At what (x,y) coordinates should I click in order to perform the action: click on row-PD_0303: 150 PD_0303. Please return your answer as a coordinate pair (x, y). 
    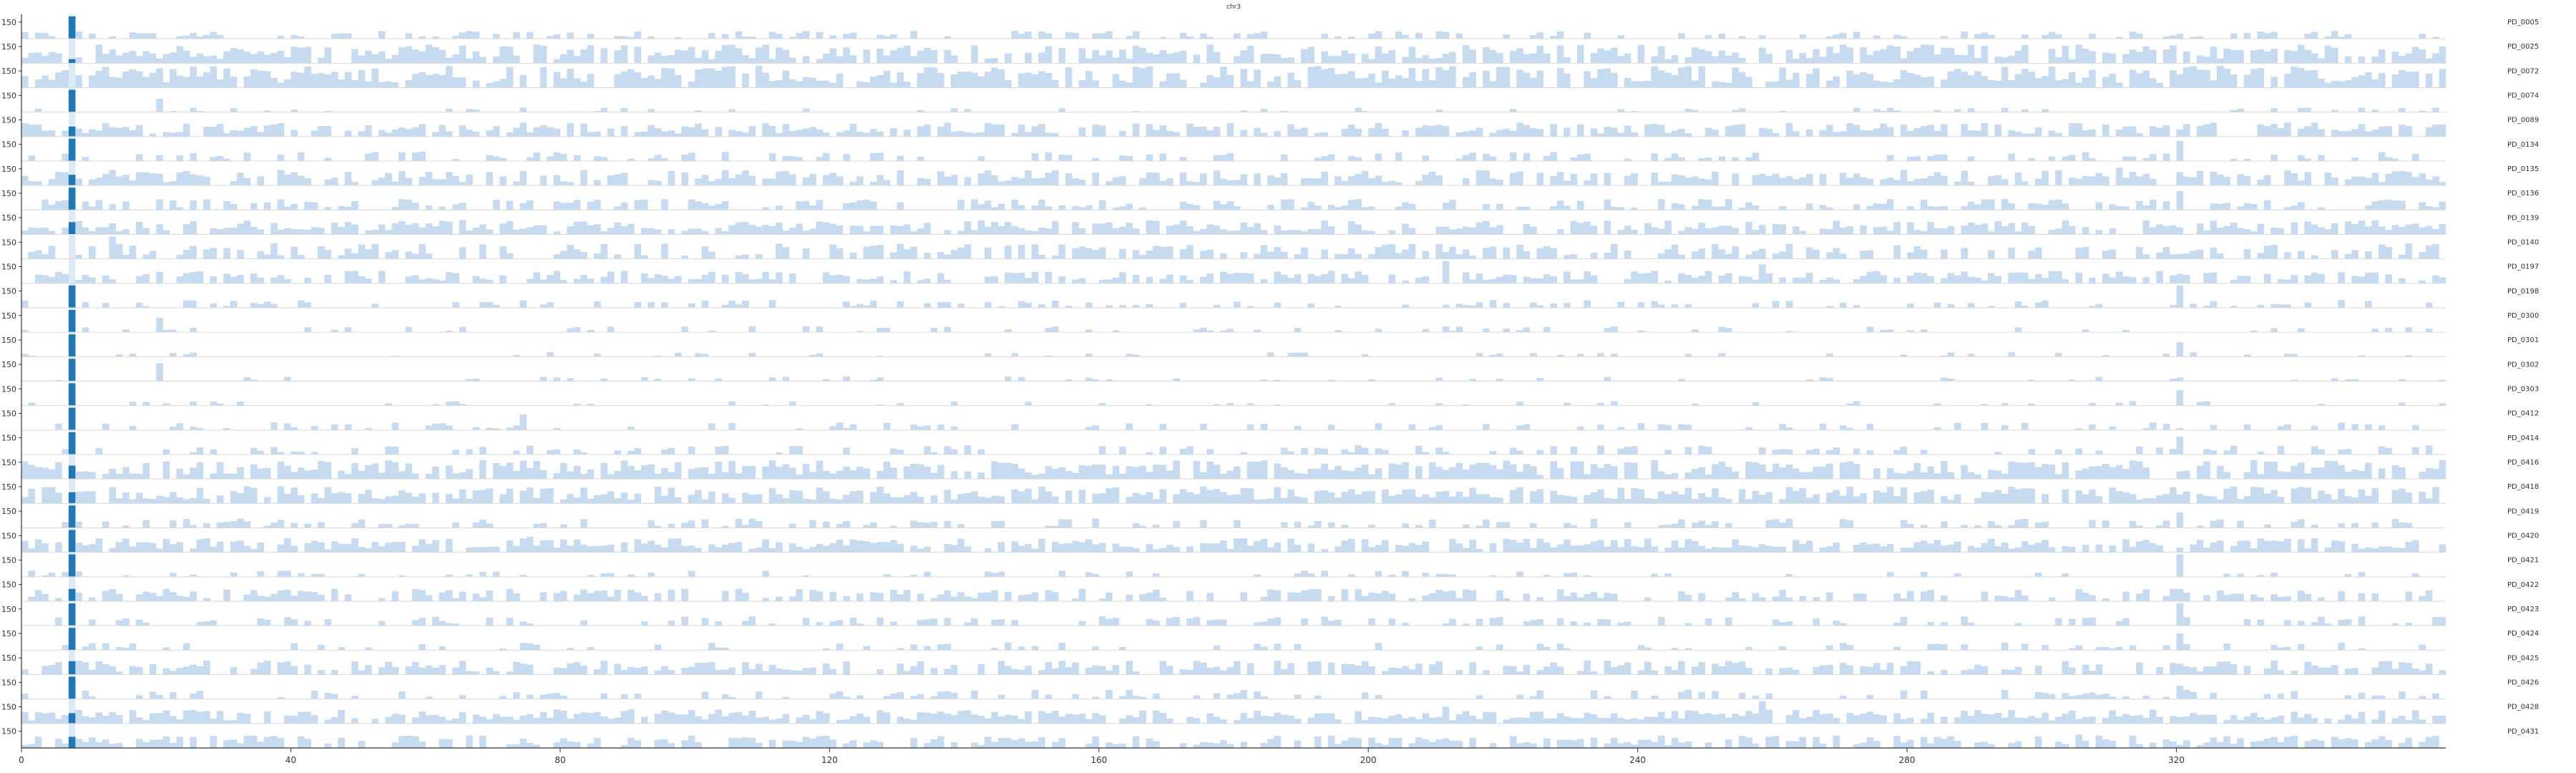
    Looking at the image, I should click on (1270, 395).